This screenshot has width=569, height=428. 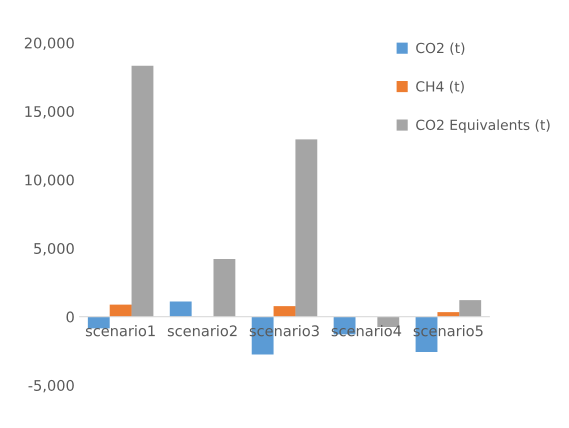 What do you see at coordinates (440, 48) in the screenshot?
I see `legend-label: CO2 (t)` at bounding box center [440, 48].